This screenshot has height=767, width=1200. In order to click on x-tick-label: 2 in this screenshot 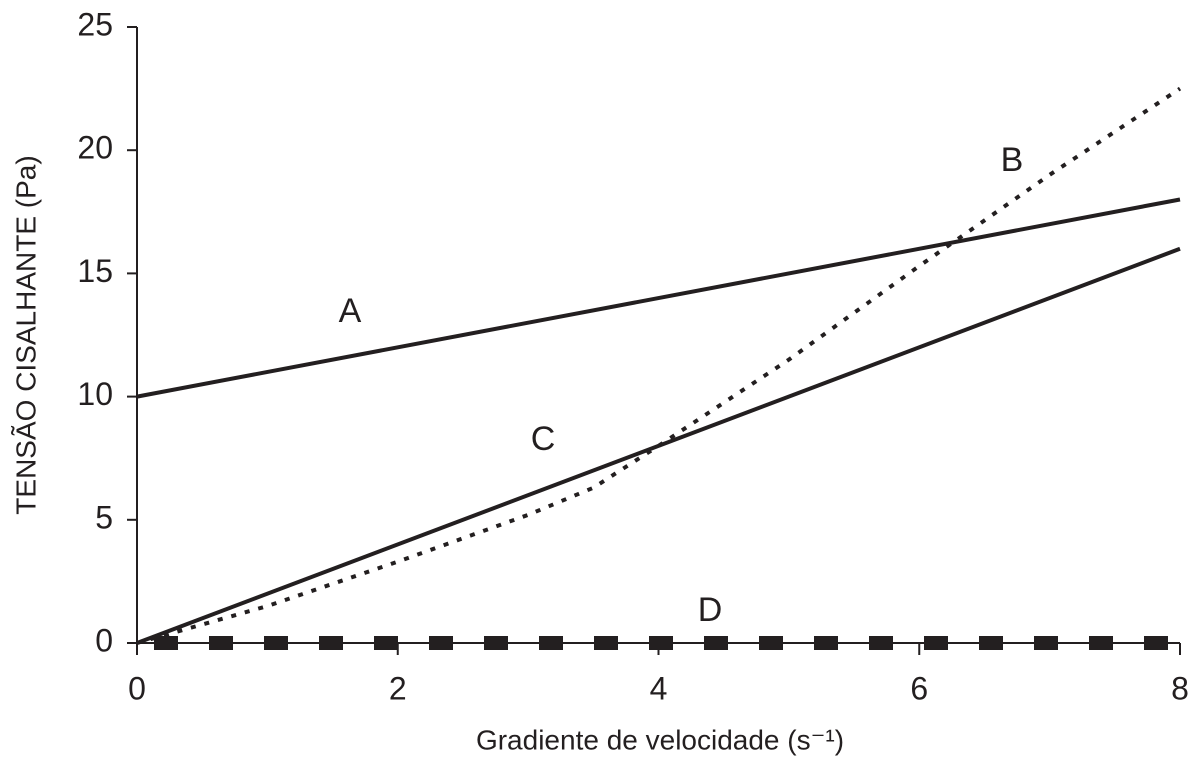, I will do `click(398, 688)`.